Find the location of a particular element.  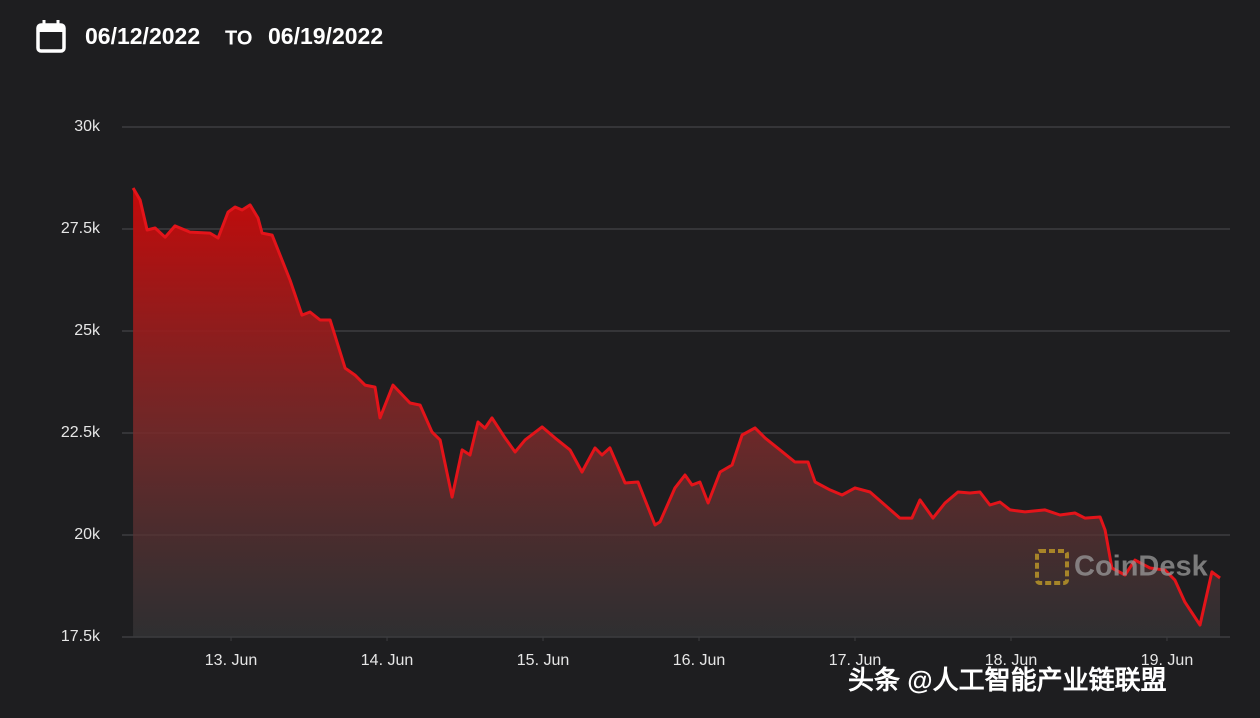

x-tick-label: 19. Jun is located at coordinates (1167, 660).